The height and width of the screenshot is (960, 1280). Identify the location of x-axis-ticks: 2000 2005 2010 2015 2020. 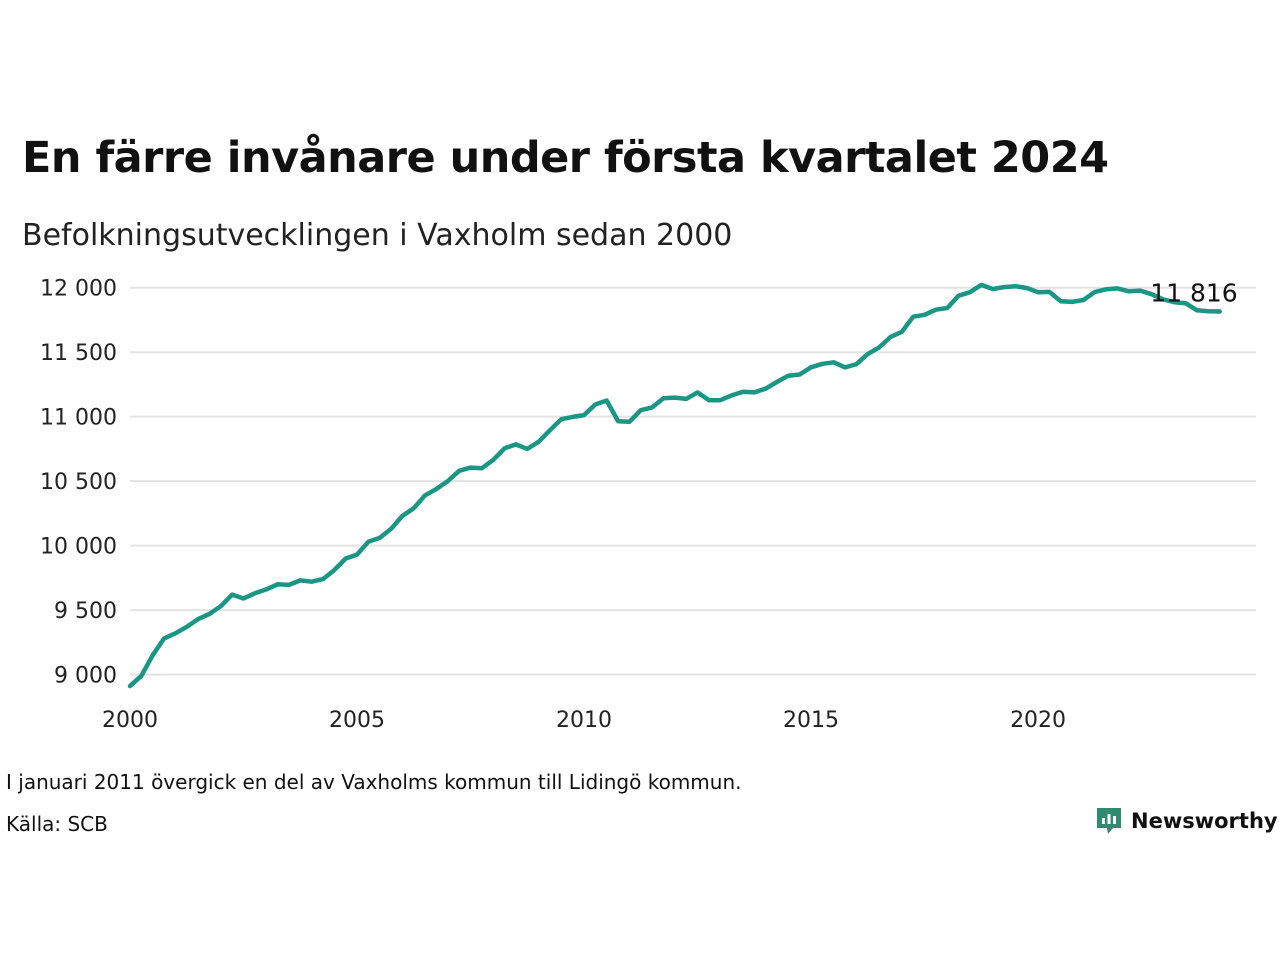
(584, 720).